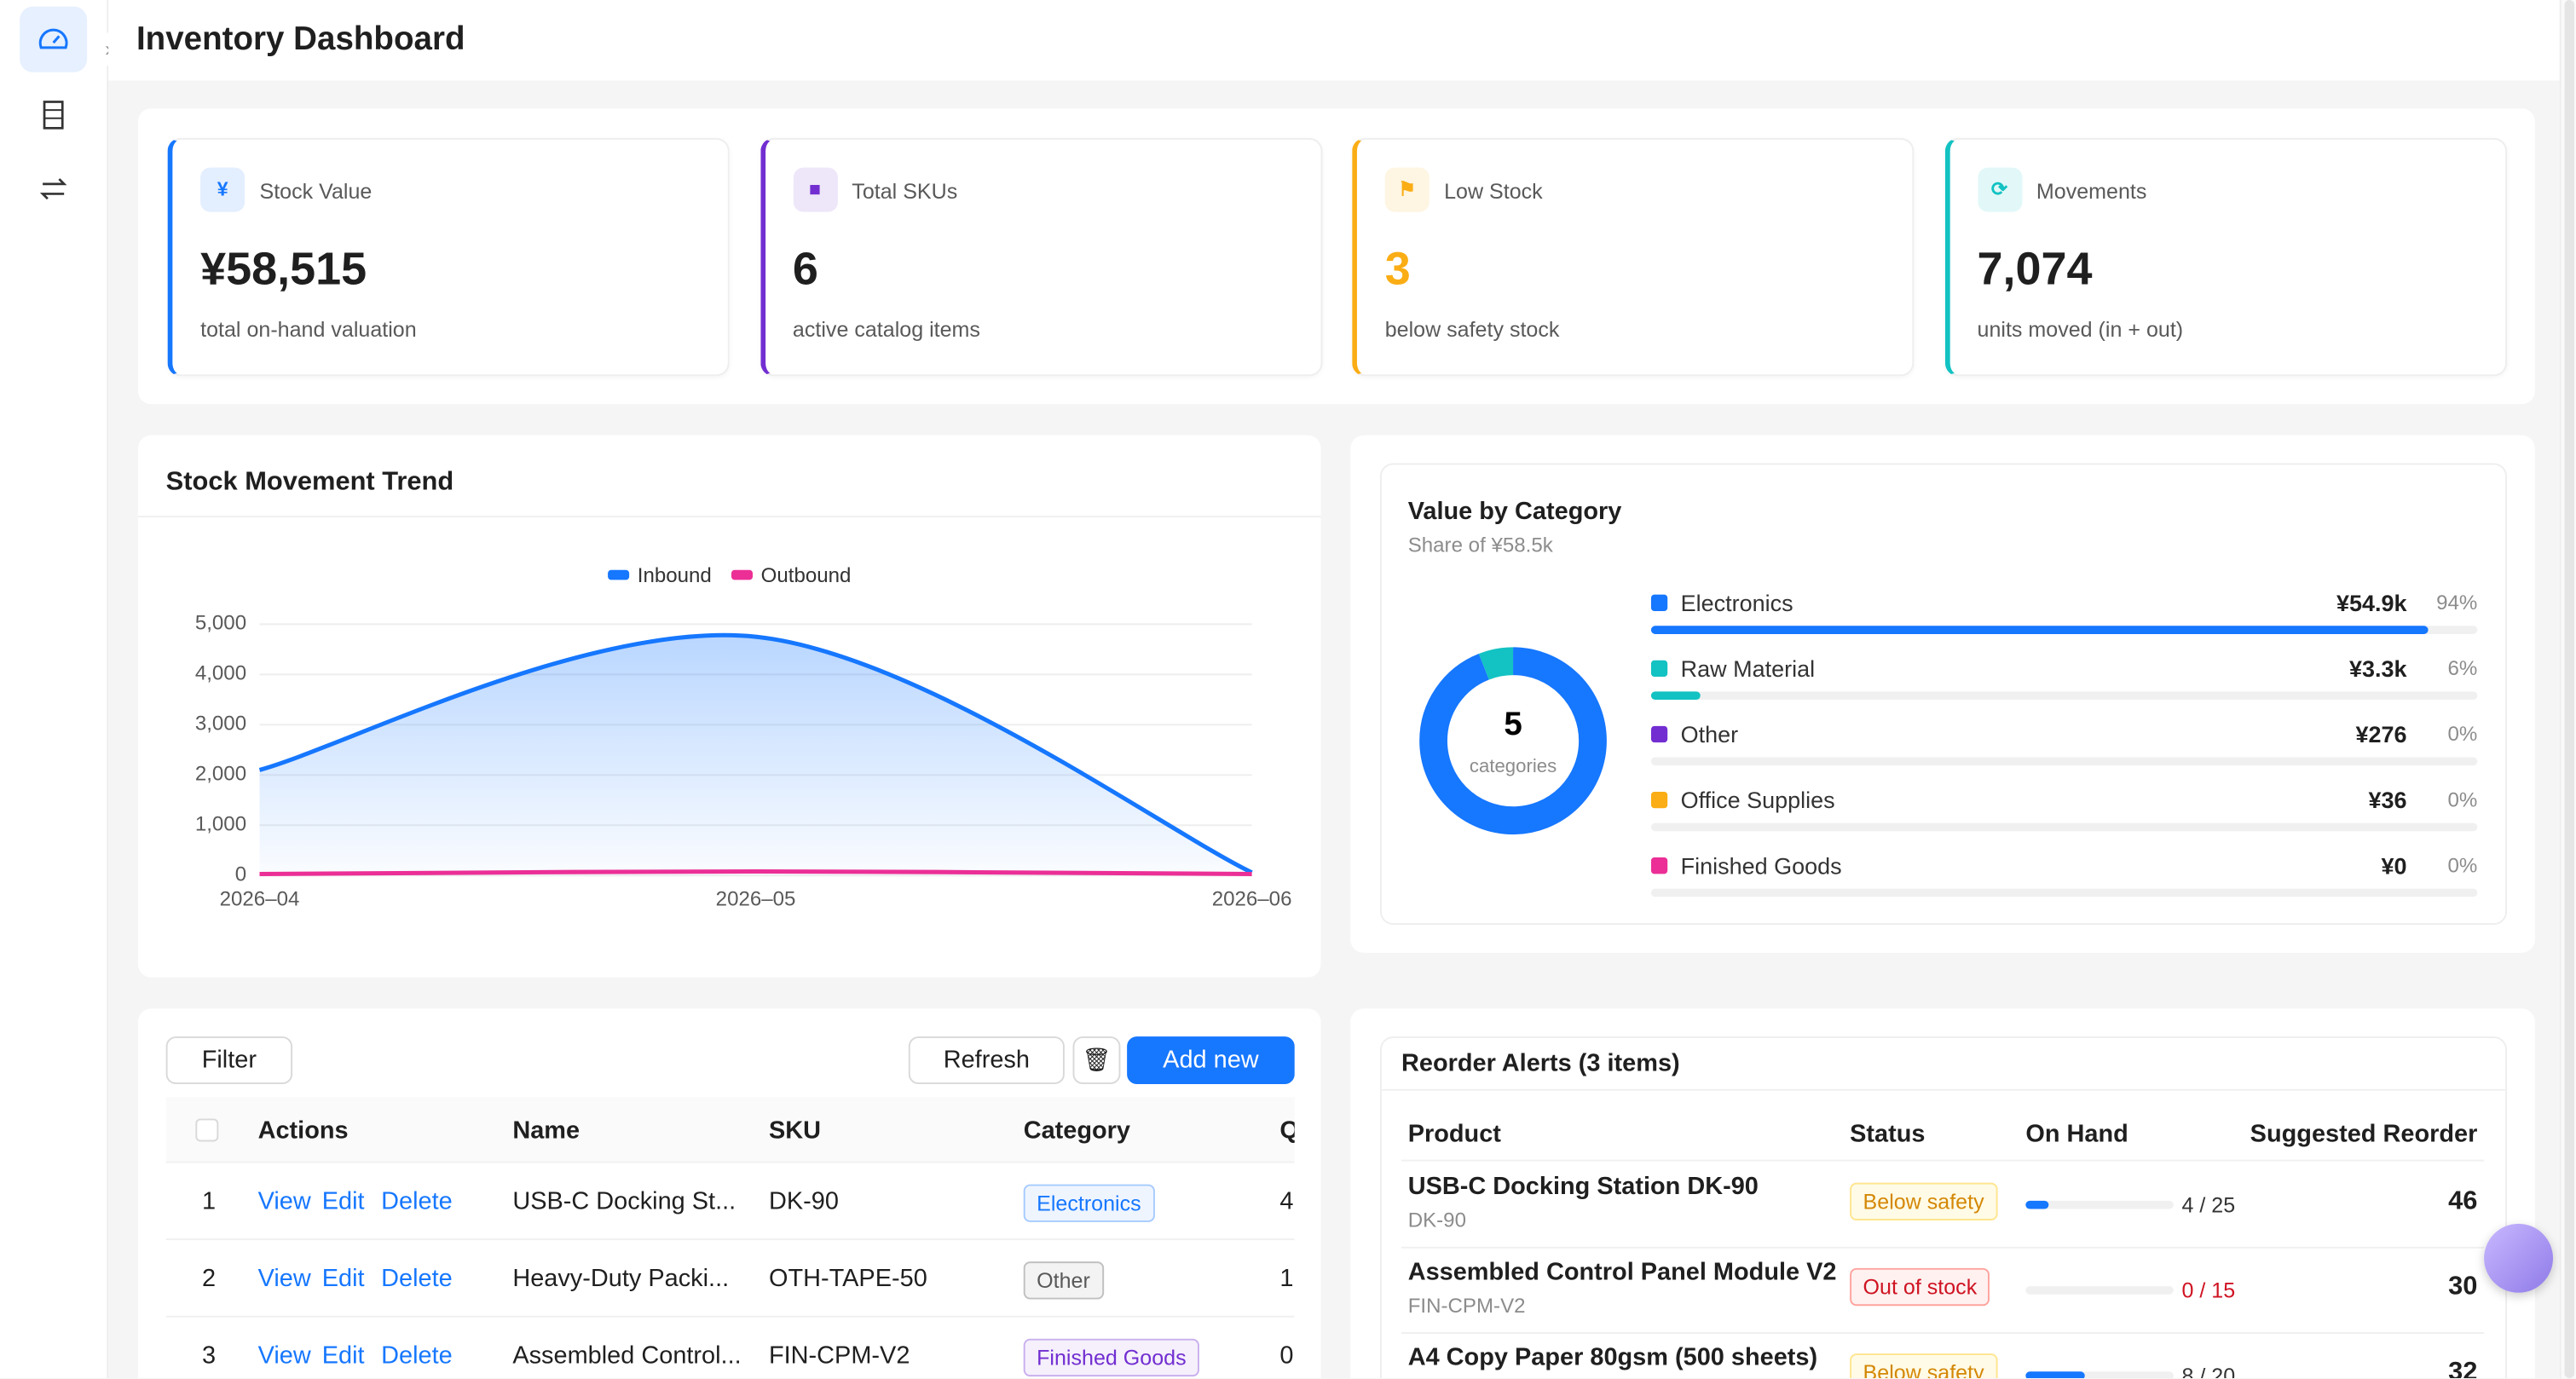 The image size is (2576, 1379). Describe the element at coordinates (905, 192) in the screenshot. I see `kpi-label: Total SKUs` at that location.